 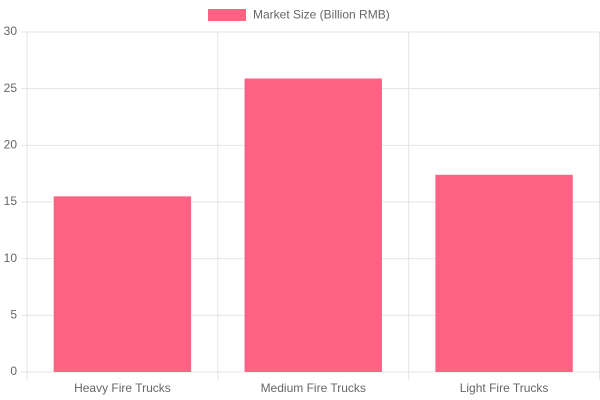 I want to click on y-tick-label: 30, so click(x=11, y=31).